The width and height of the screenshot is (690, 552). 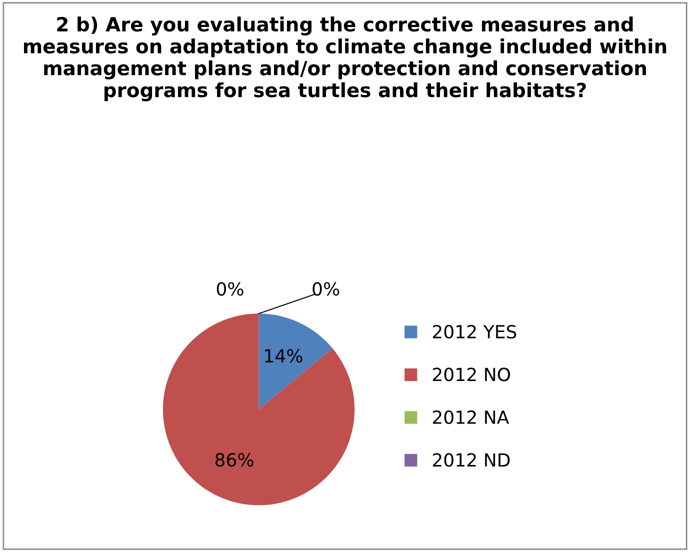 I want to click on legend-label: 2012 NO, so click(x=471, y=375).